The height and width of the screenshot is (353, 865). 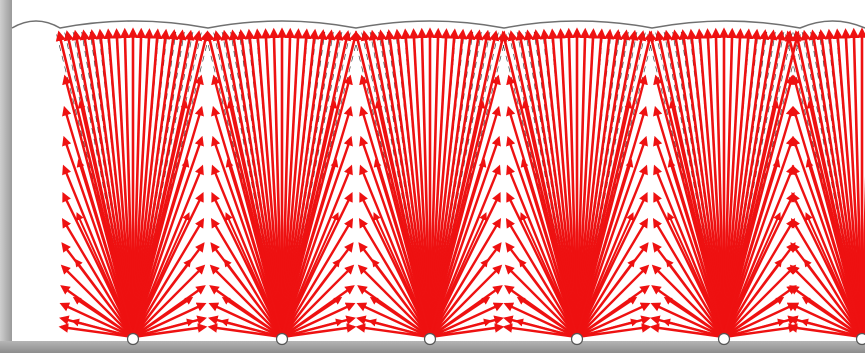 What do you see at coordinates (438, 24) in the screenshot?
I see `top-boundary` at bounding box center [438, 24].